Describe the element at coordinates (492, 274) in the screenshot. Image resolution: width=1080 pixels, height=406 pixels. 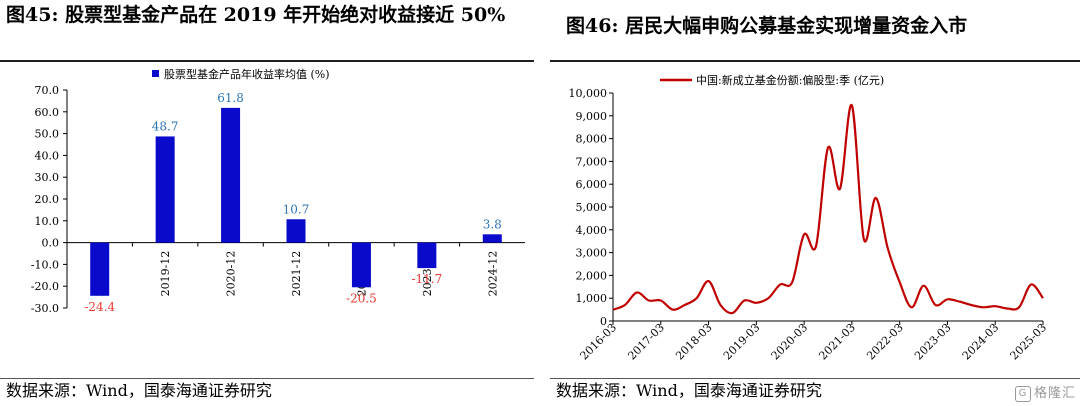
I see `x-tick-label: 2024-12` at that location.